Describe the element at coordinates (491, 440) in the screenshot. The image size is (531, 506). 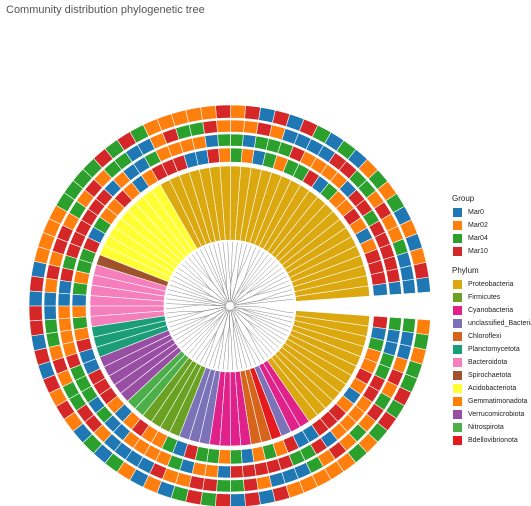
I see `phylum-legend-item: Bdellovibrionota` at that location.